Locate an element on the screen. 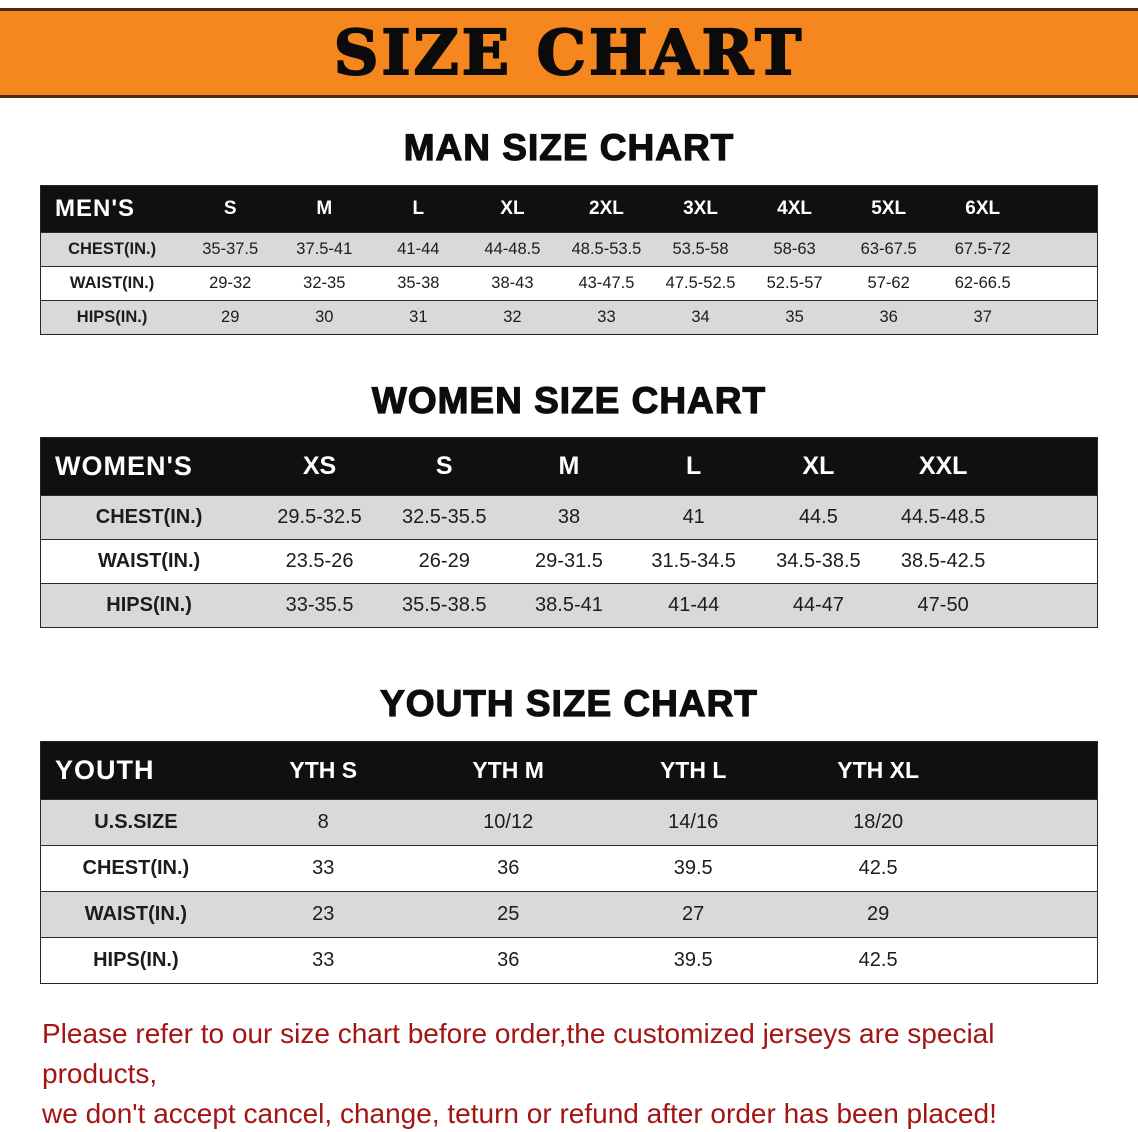  table-cell: 44-48.5 is located at coordinates (512, 249).